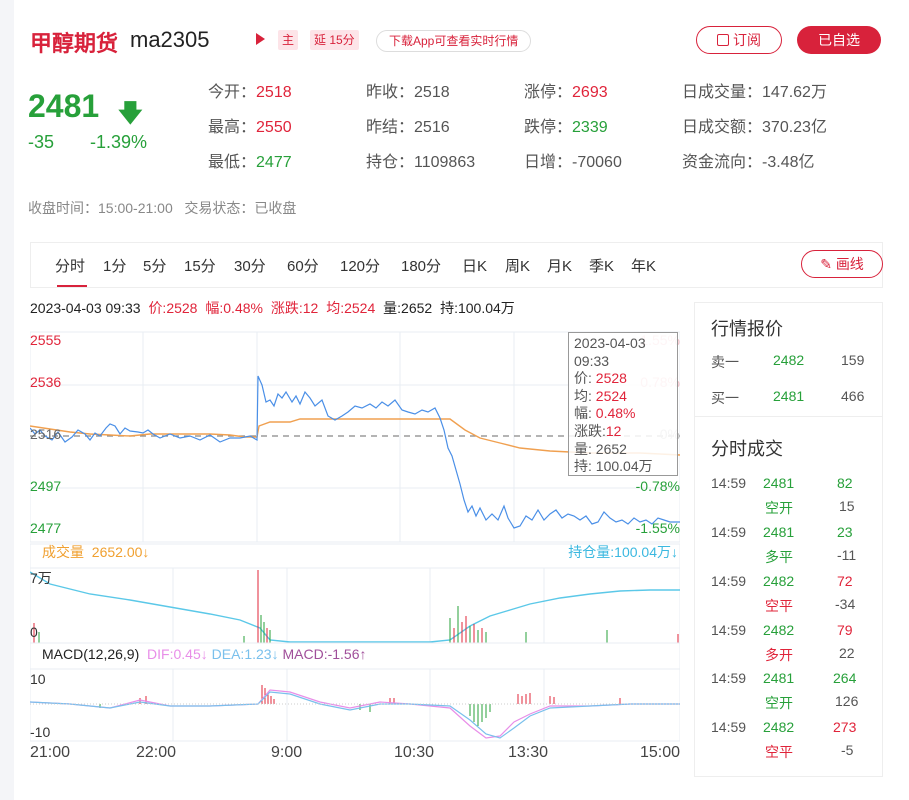 The width and height of the screenshot is (909, 800). Describe the element at coordinates (421, 266) in the screenshot. I see `tab-180min: 180分` at that location.